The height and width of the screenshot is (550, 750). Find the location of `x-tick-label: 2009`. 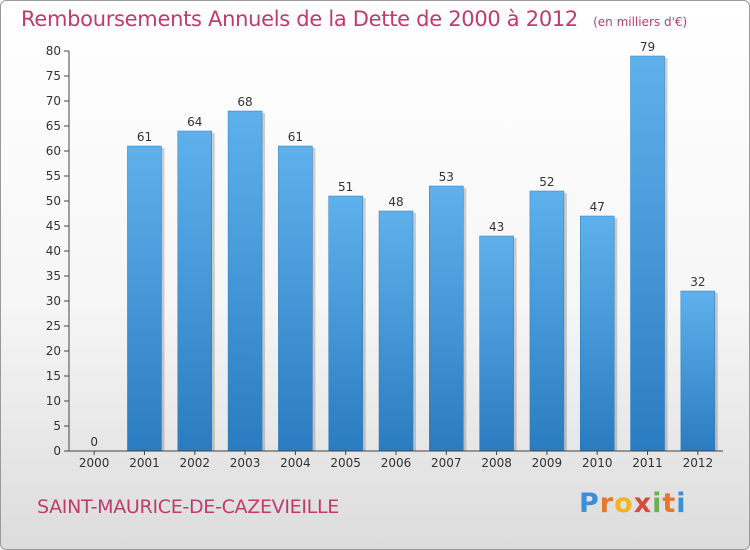

x-tick-label: 2009 is located at coordinates (547, 463).